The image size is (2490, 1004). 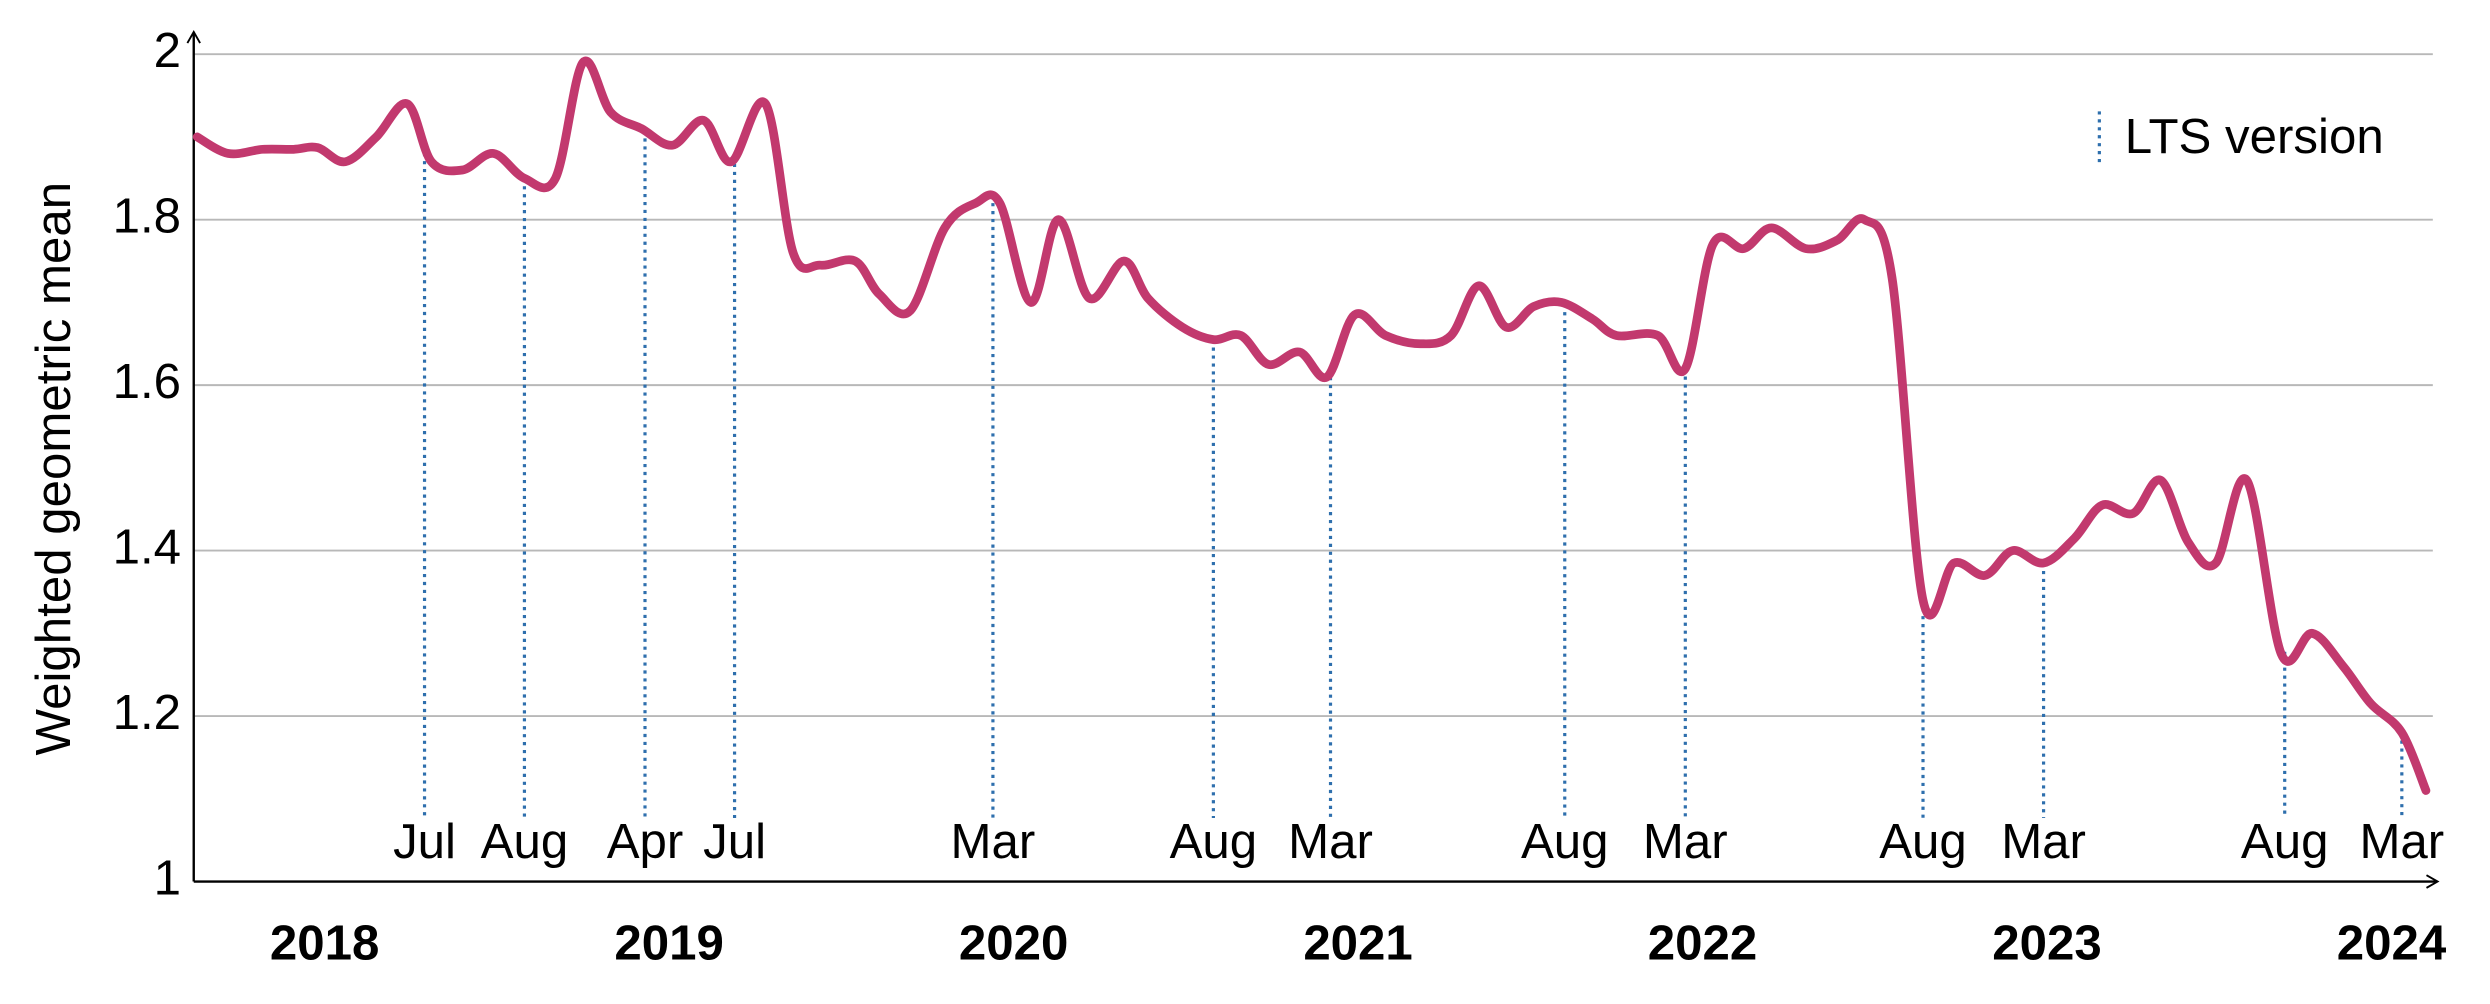 I want to click on x-tick-label: 2022, so click(x=1703, y=943).